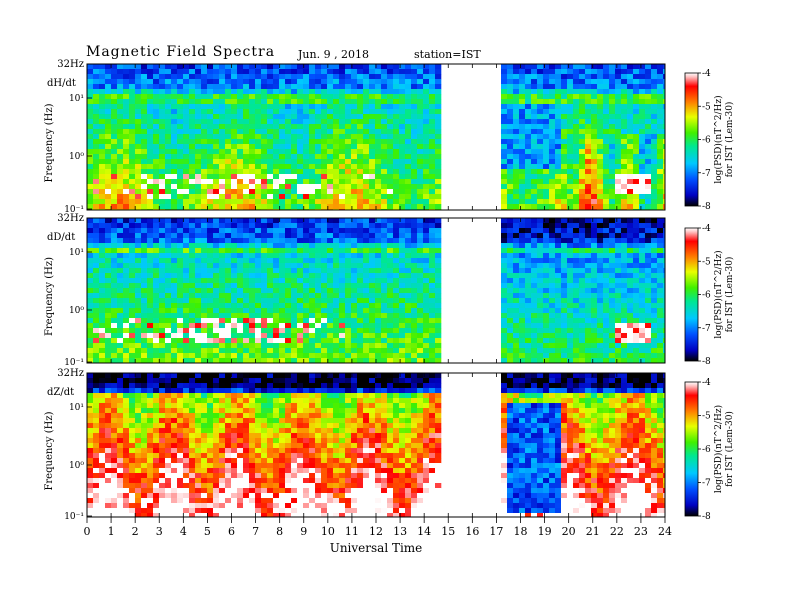 This screenshot has height=612, width=792. What do you see at coordinates (328, 531) in the screenshot?
I see `x-tick-label: 10` at bounding box center [328, 531].